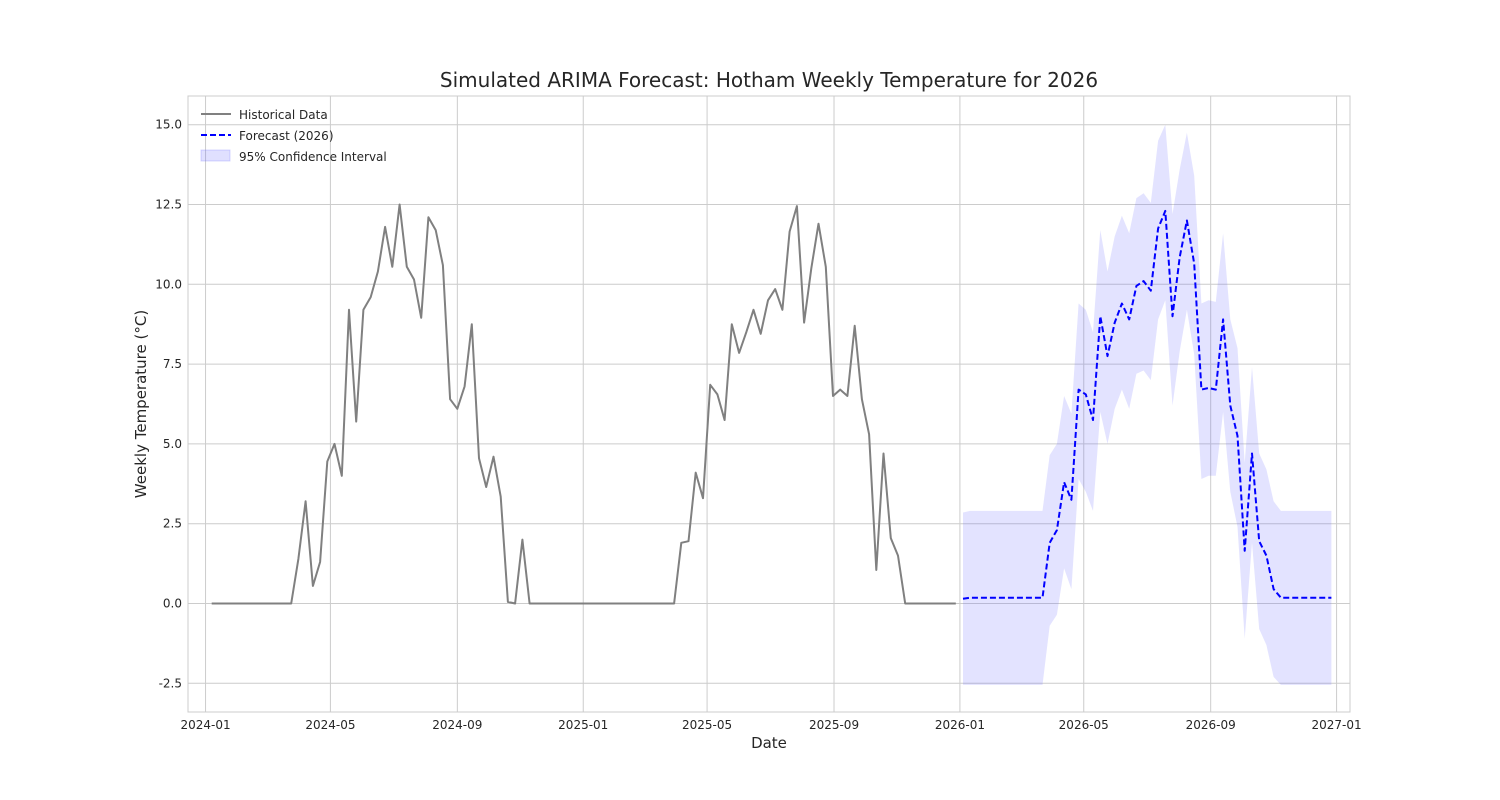  What do you see at coordinates (286, 136) in the screenshot?
I see `legend-forecast-label: Forecast (2026)` at bounding box center [286, 136].